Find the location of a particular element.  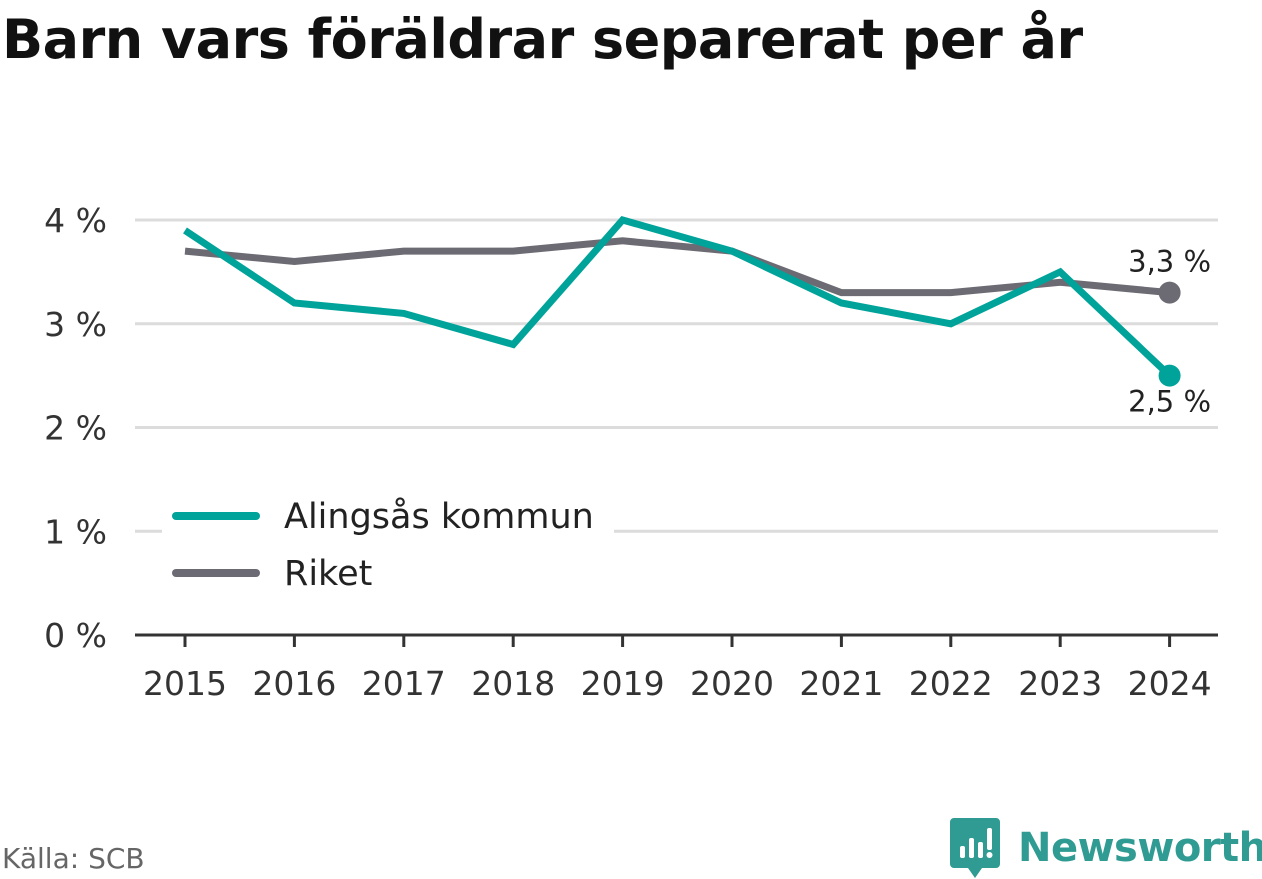

end-labels: 2,5 % 3,3 % is located at coordinates (1169, 332).